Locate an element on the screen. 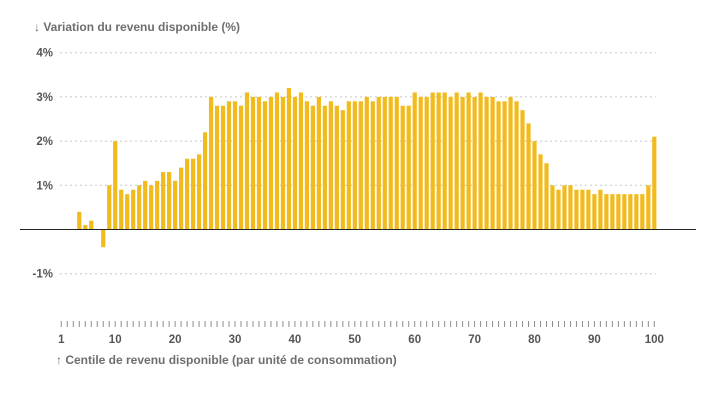 Image resolution: width=715 pixels, height=402 pixels. x-tick-label: 70 is located at coordinates (474, 340).